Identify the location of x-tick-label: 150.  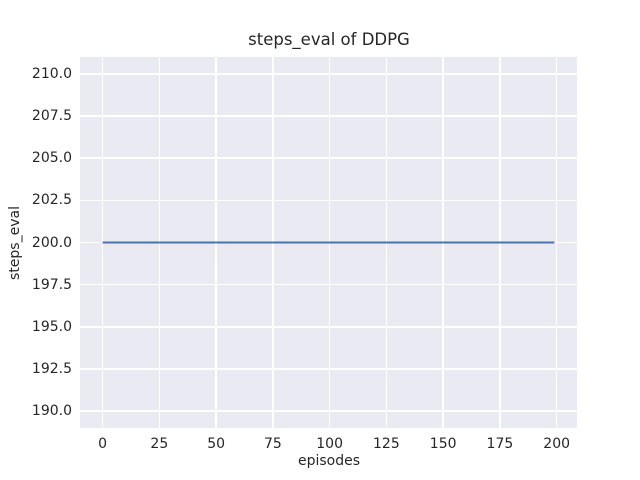
(443, 444).